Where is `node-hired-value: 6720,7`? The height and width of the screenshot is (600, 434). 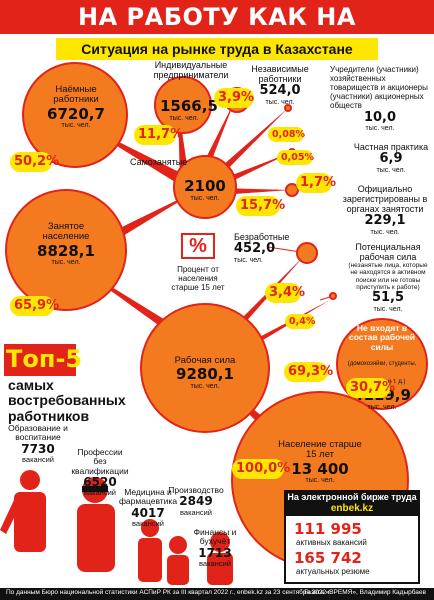 node-hired-value: 6720,7 is located at coordinates (76, 113).